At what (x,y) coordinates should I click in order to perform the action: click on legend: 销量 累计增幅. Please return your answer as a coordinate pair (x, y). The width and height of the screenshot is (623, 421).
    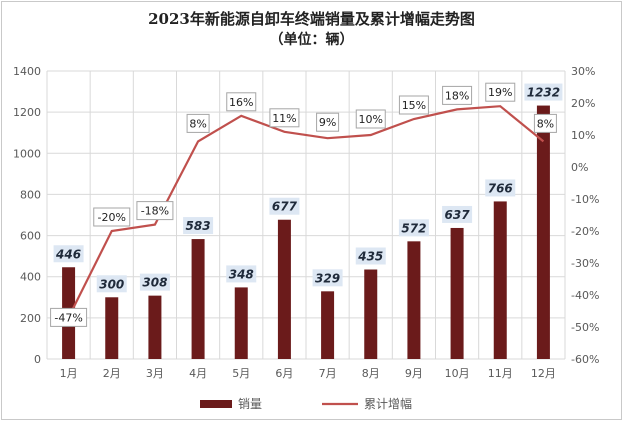
    Looking at the image, I should click on (306, 403).